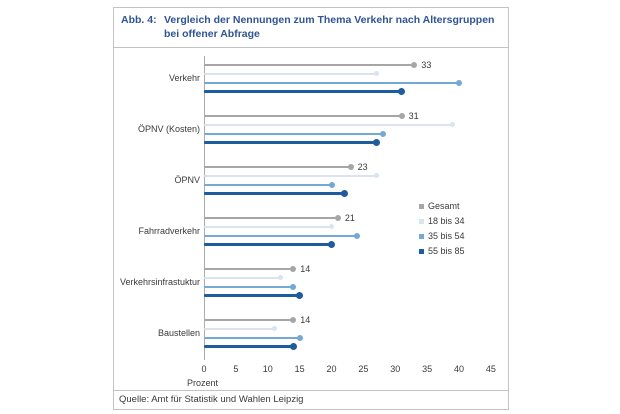  What do you see at coordinates (168, 128) in the screenshot?
I see `category-label: ÖPNV (Kosten)` at bounding box center [168, 128].